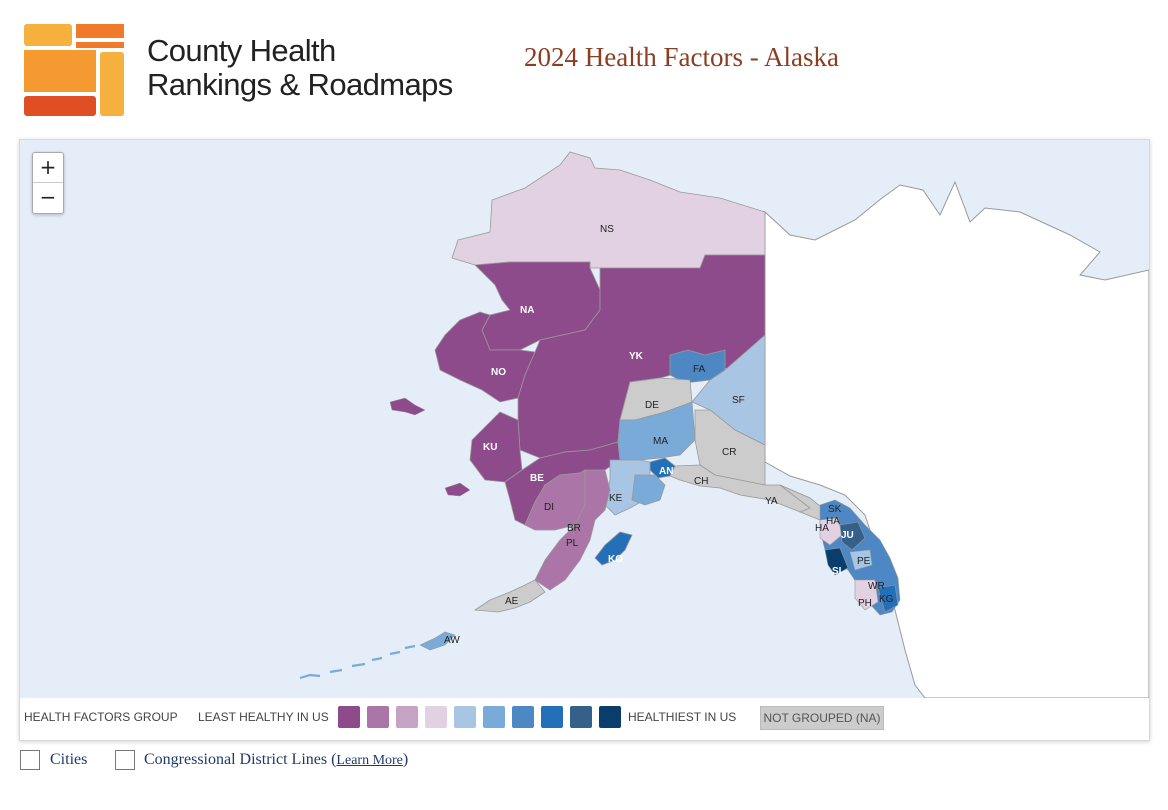 The image size is (1168, 810). What do you see at coordinates (369, 760) in the screenshot?
I see `learn-more-link: Learn More` at bounding box center [369, 760].